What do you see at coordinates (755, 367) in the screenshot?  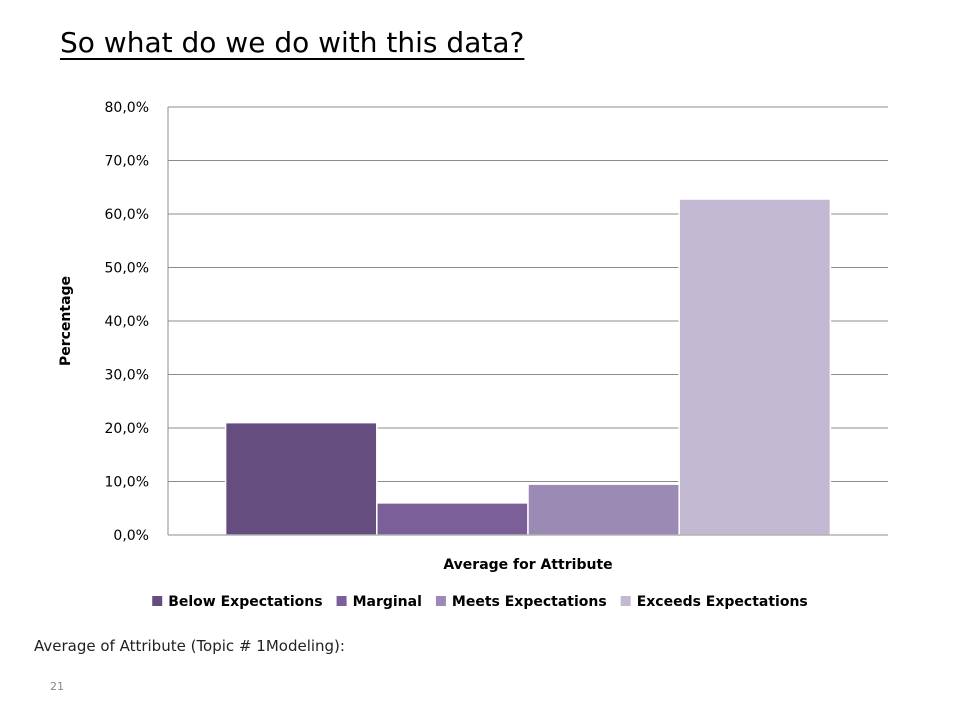 I see `bar-exceeds-expectations` at bounding box center [755, 367].